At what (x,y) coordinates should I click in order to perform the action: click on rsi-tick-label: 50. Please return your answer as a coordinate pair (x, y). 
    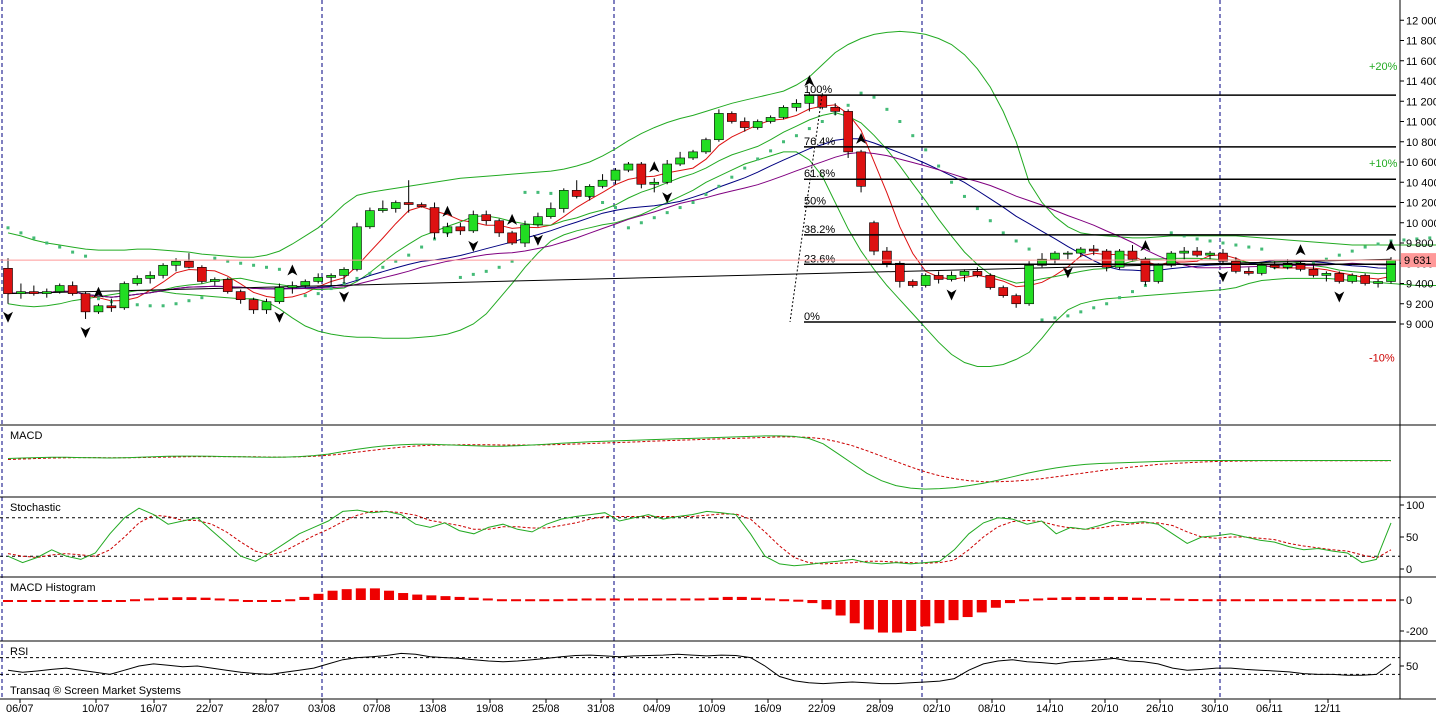
    Looking at the image, I should click on (1412, 667).